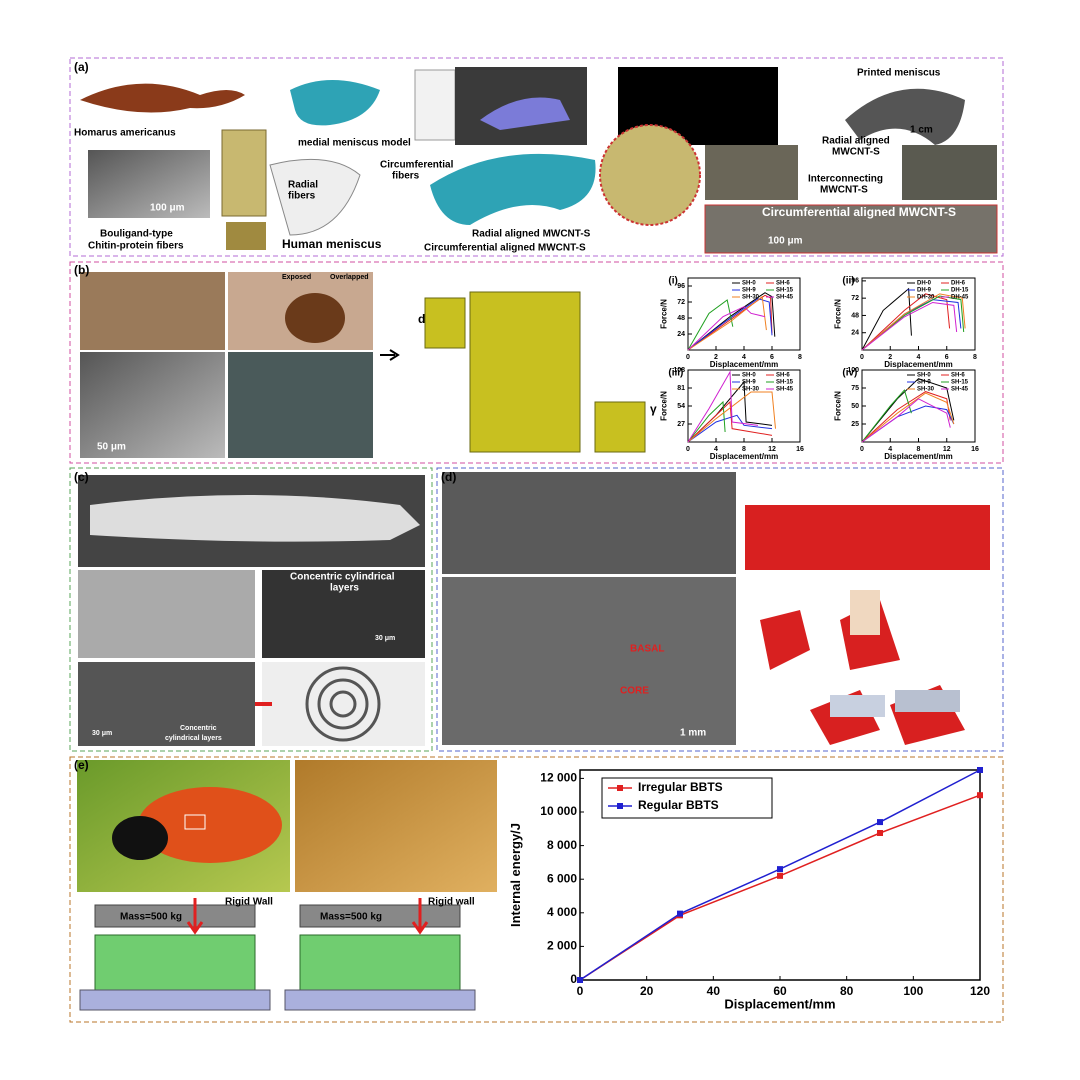 The height and width of the screenshot is (1080, 1080). What do you see at coordinates (140, 838) in the screenshot?
I see `ladybird-head` at bounding box center [140, 838].